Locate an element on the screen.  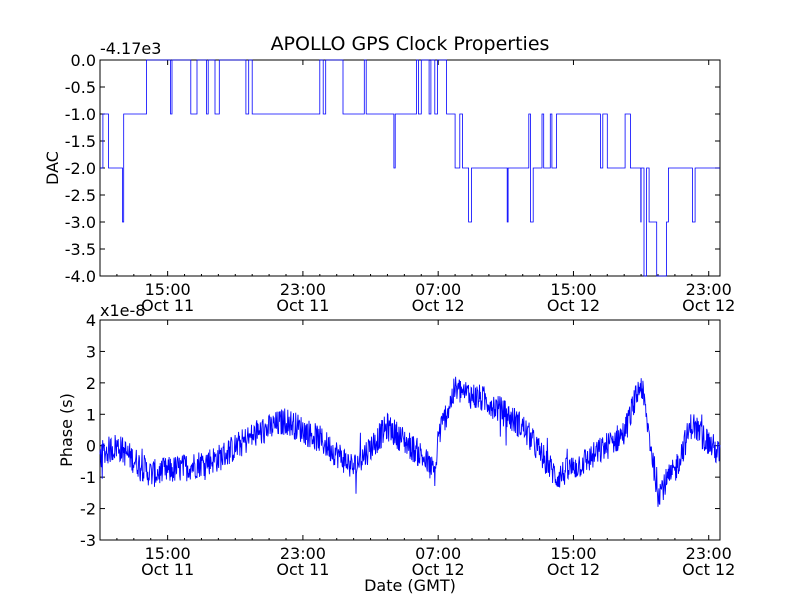
phase-y-tick-label: 2 is located at coordinates (91, 383).